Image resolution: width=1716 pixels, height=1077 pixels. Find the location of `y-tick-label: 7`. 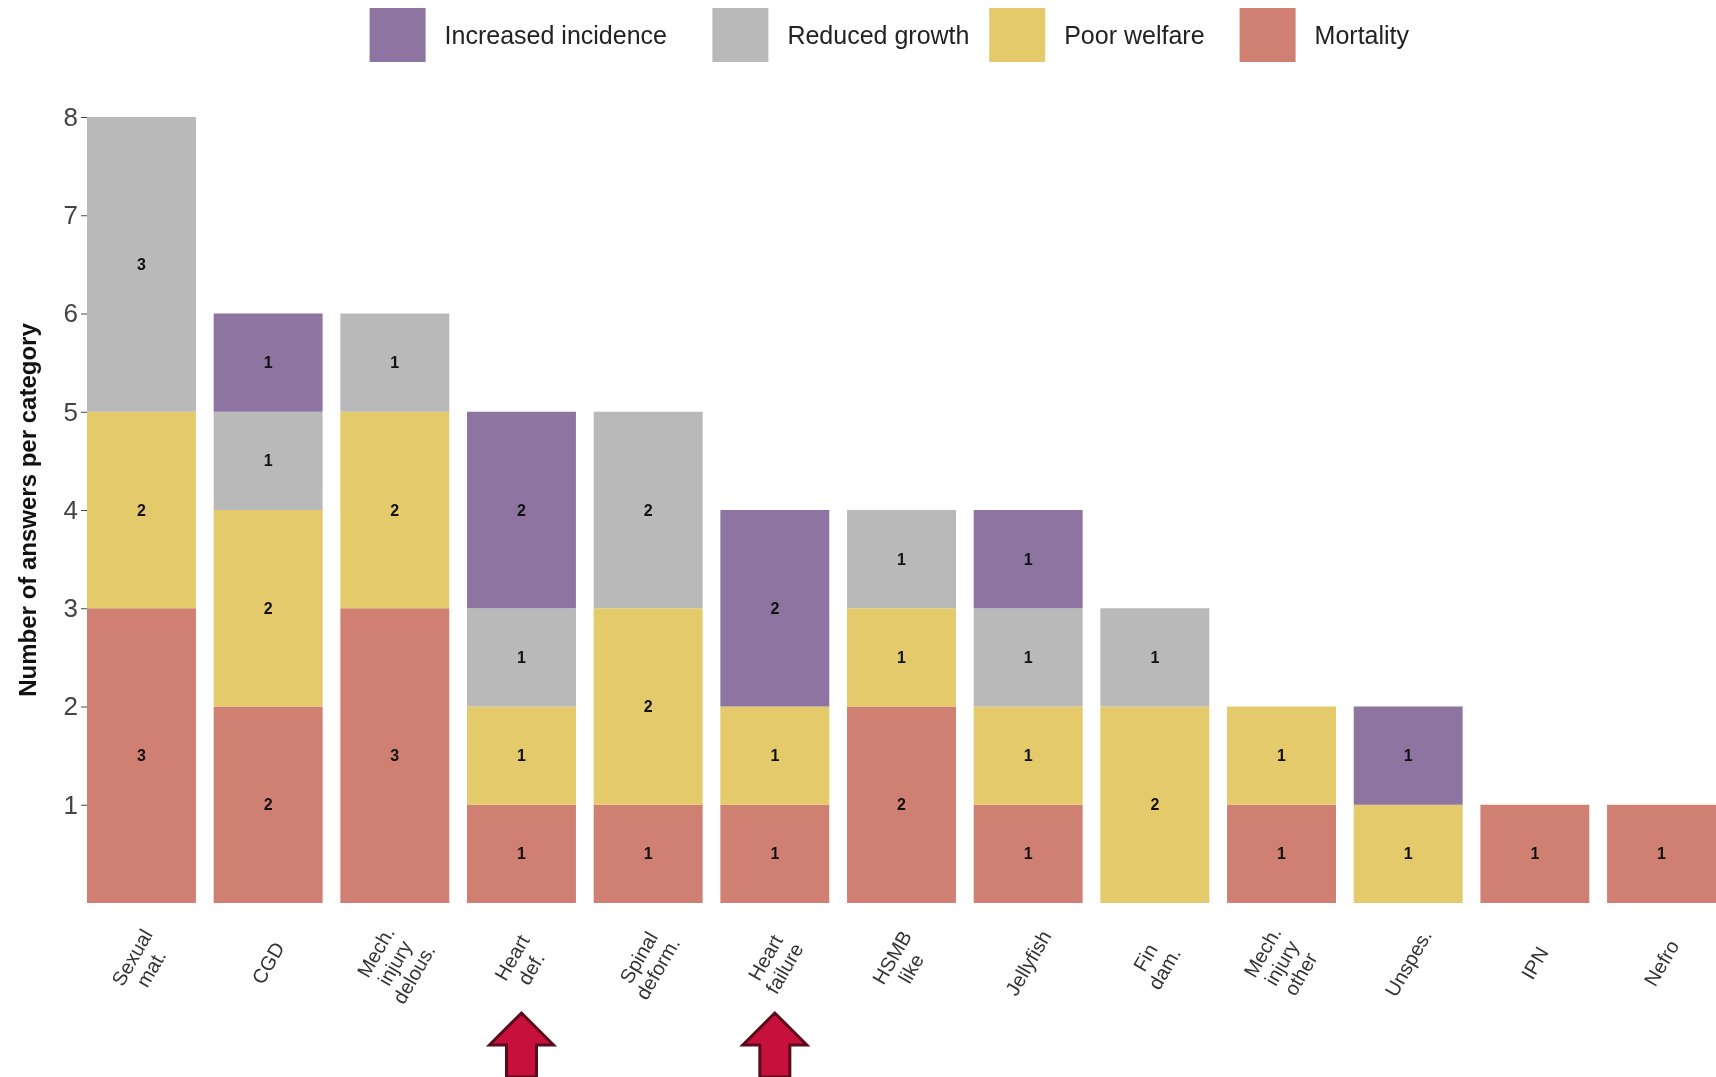

y-tick-label: 7 is located at coordinates (70, 215).